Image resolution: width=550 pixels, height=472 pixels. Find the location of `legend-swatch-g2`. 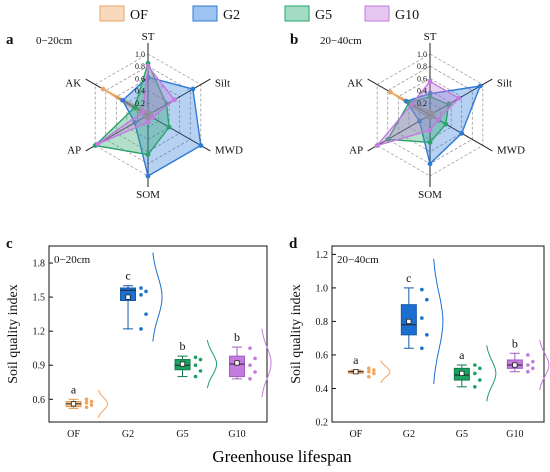

legend-swatch-g2 is located at coordinates (205, 13).